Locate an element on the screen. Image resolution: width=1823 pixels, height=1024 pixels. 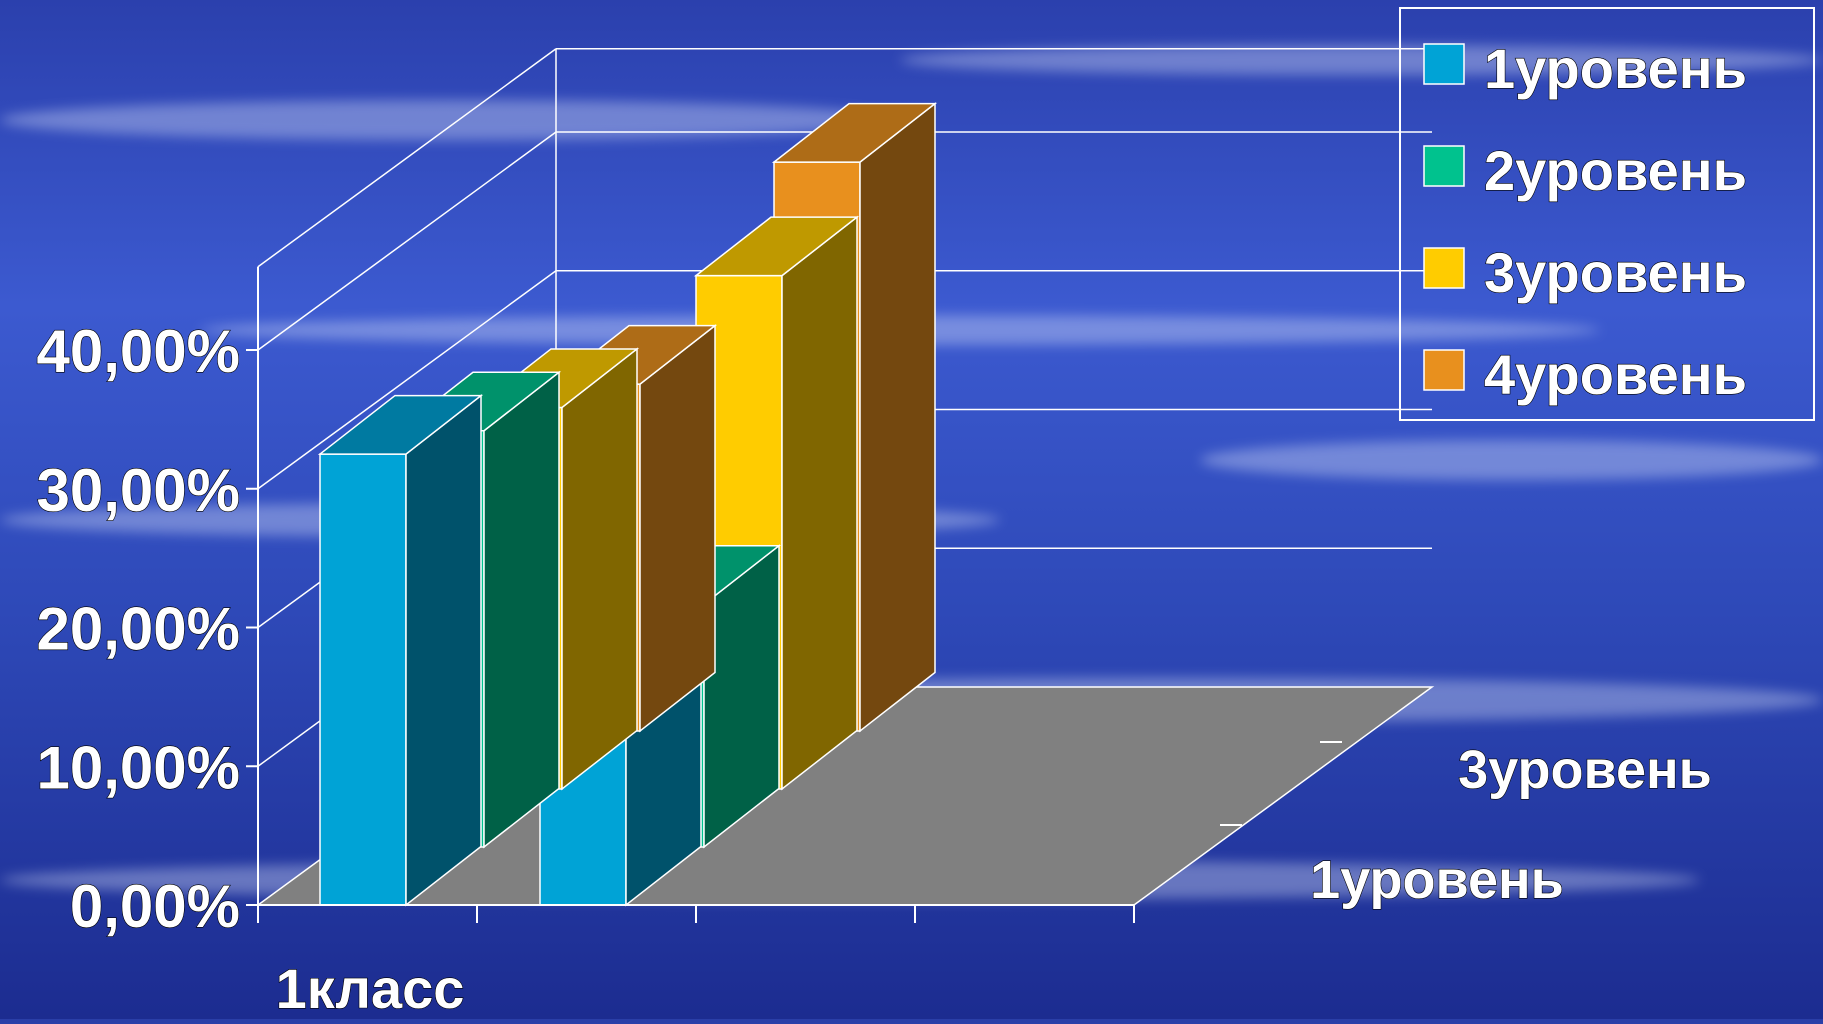
legend-label: 2уровень is located at coordinates (1615, 170).